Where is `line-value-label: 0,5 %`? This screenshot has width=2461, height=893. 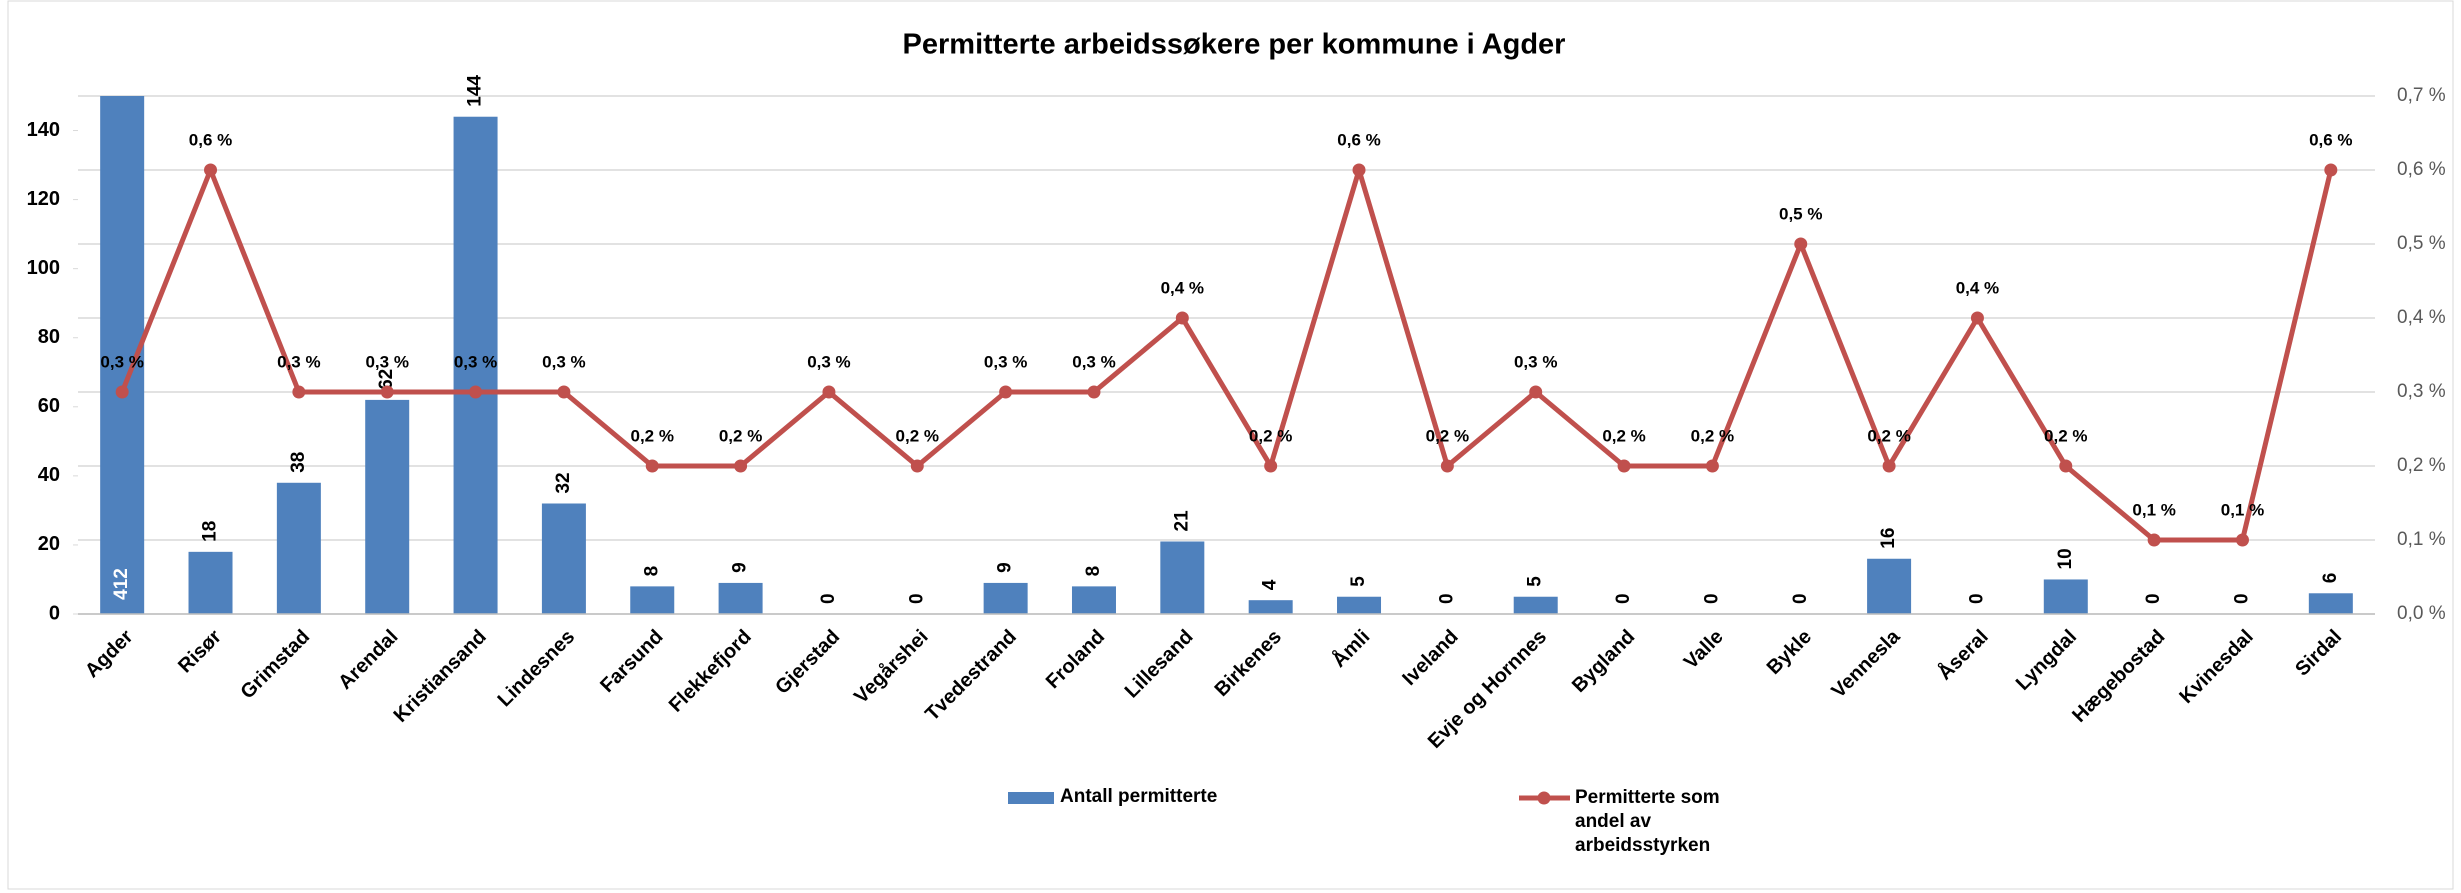
line-value-label: 0,5 % is located at coordinates (1800, 213).